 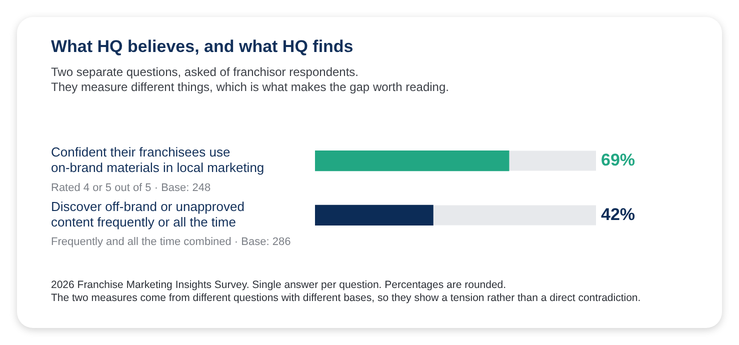 What do you see at coordinates (618, 160) in the screenshot?
I see `data-label: 69%` at bounding box center [618, 160].